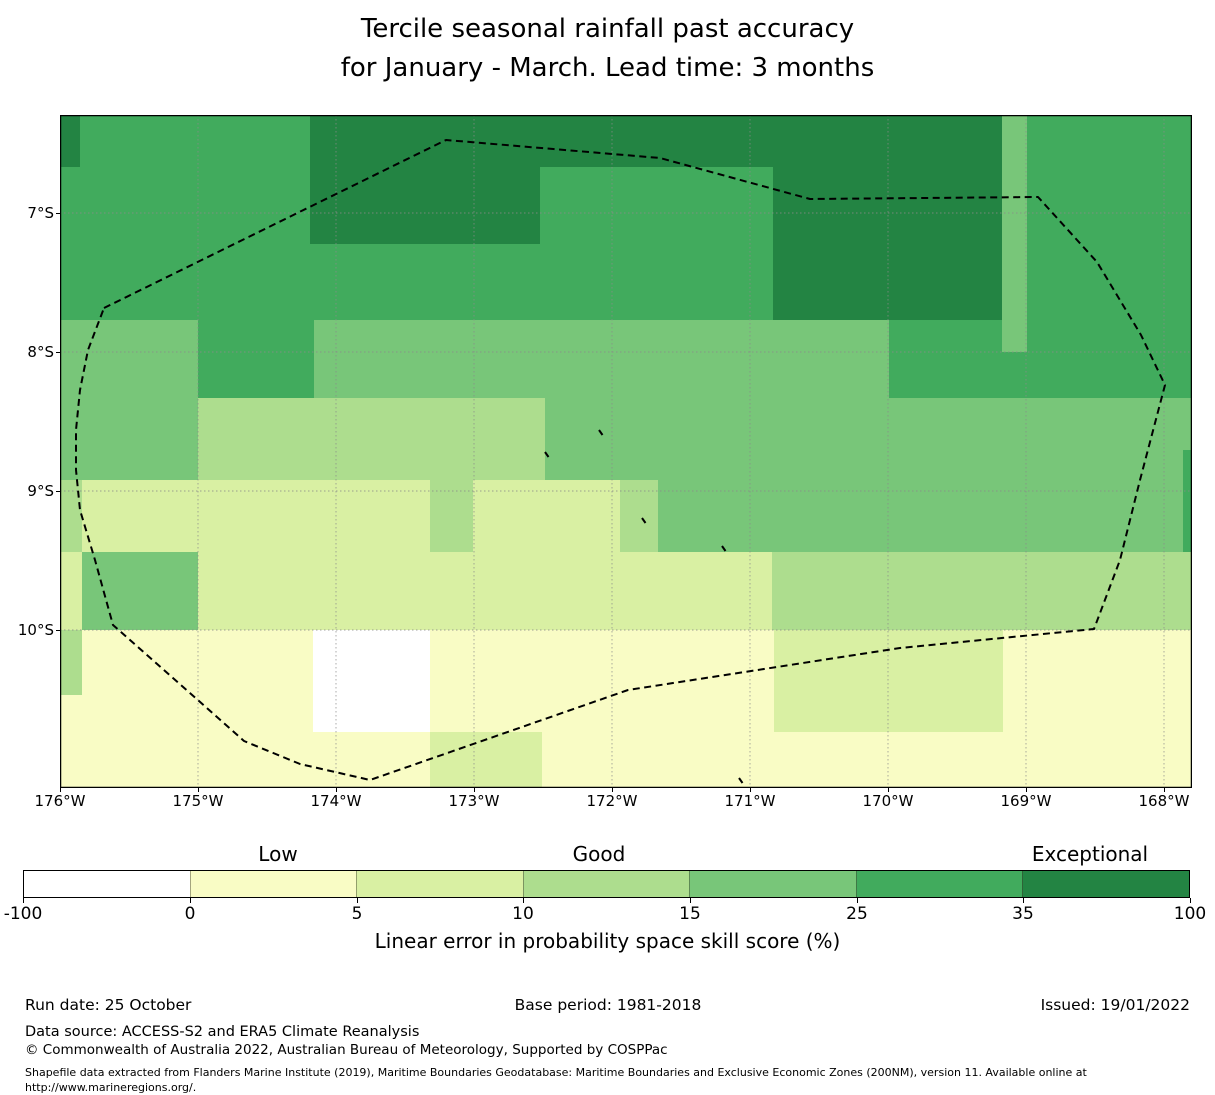  Describe the element at coordinates (336, 801) in the screenshot. I see `lon-tick-label: 174°W` at that location.